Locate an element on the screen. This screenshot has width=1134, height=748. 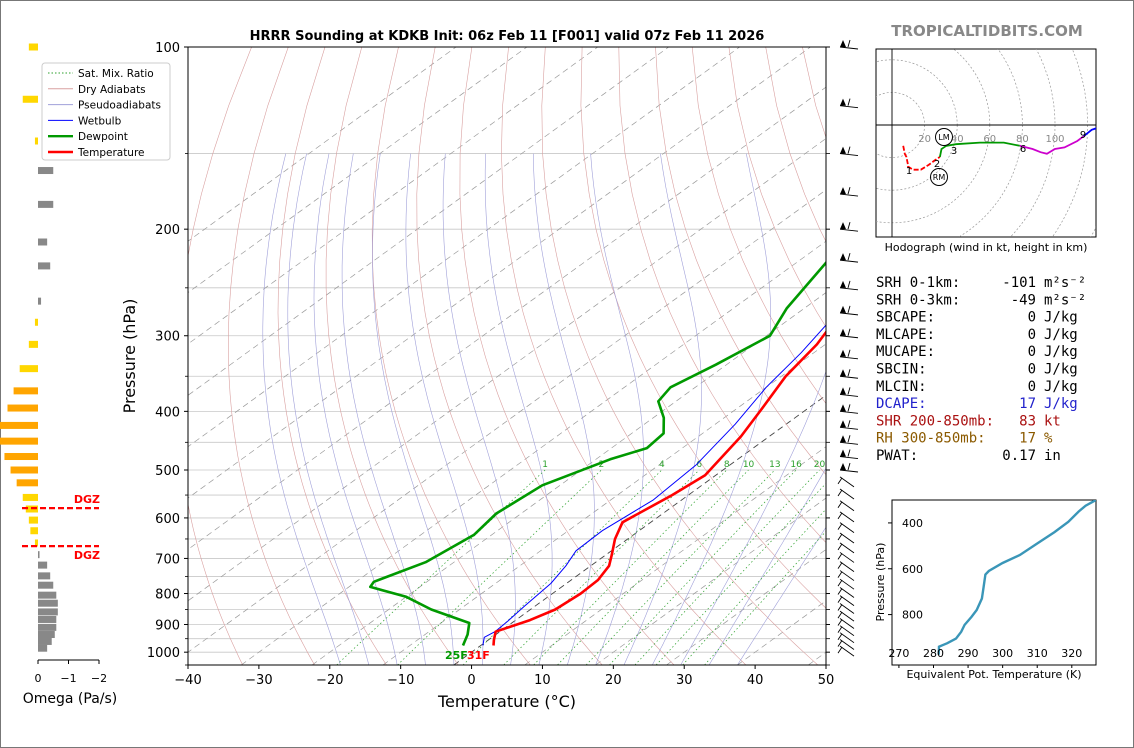
legend-entry: Dewpoint is located at coordinates (88, 137).